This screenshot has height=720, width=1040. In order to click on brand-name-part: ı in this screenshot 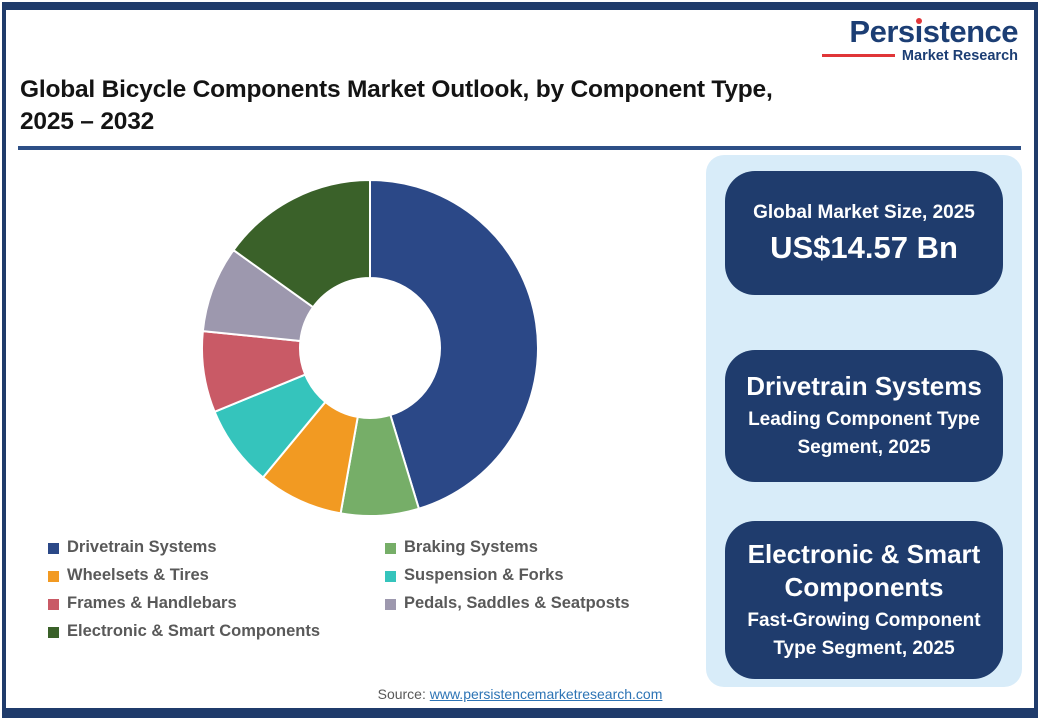, I will do `click(919, 31)`.